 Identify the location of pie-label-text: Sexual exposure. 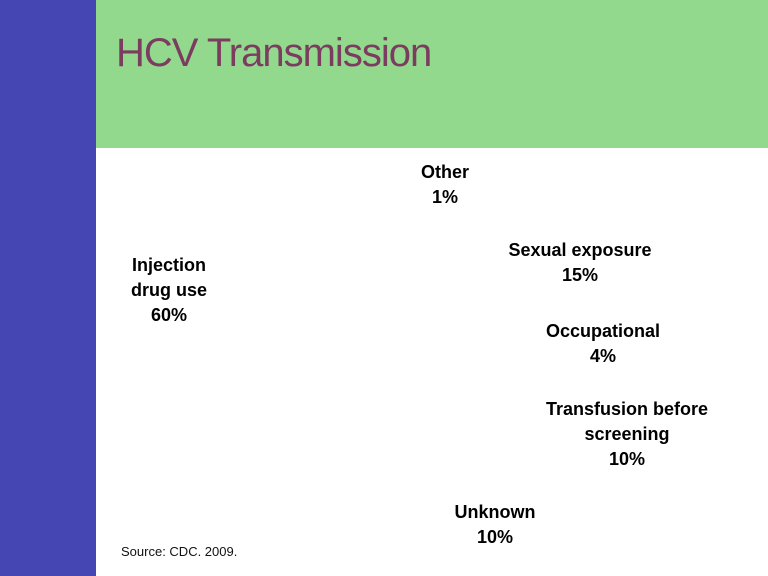
(580, 250).